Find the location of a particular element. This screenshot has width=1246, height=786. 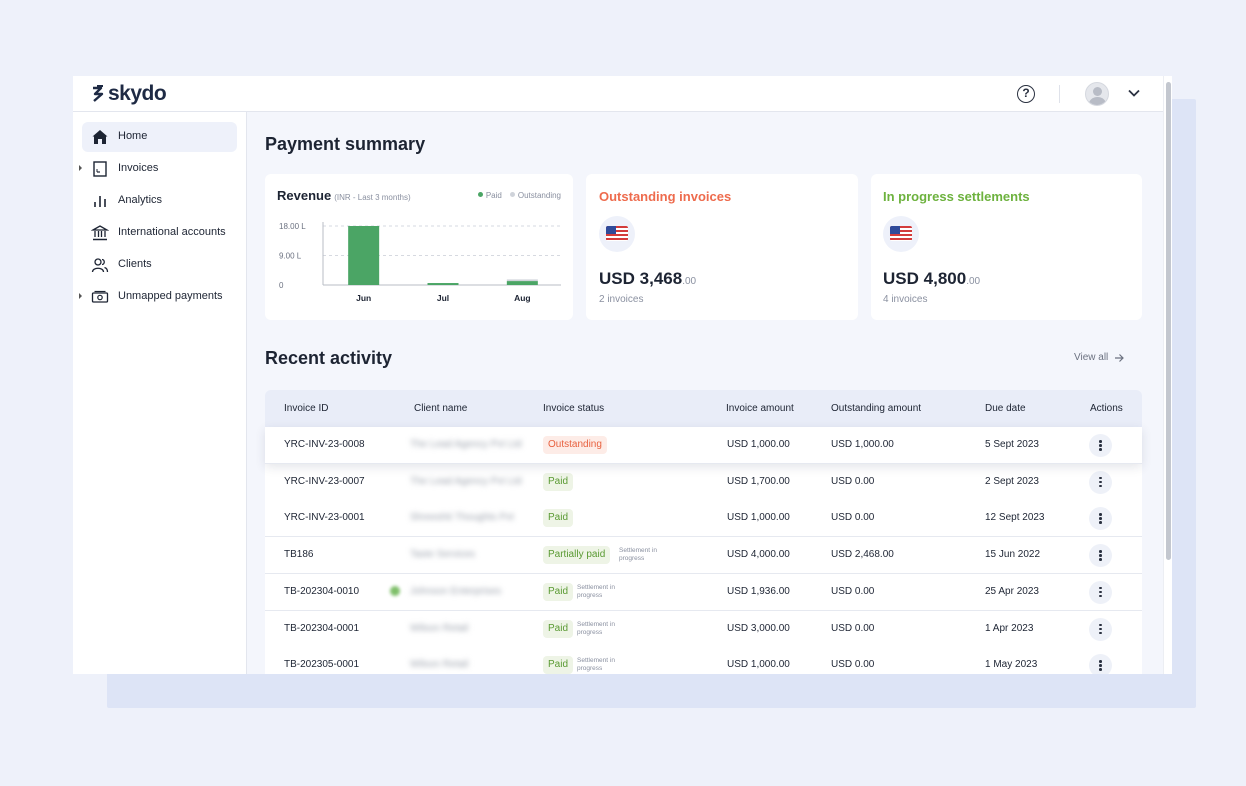

sidebar-item-unmapped-payments: Unmapped payments is located at coordinates (158, 297).